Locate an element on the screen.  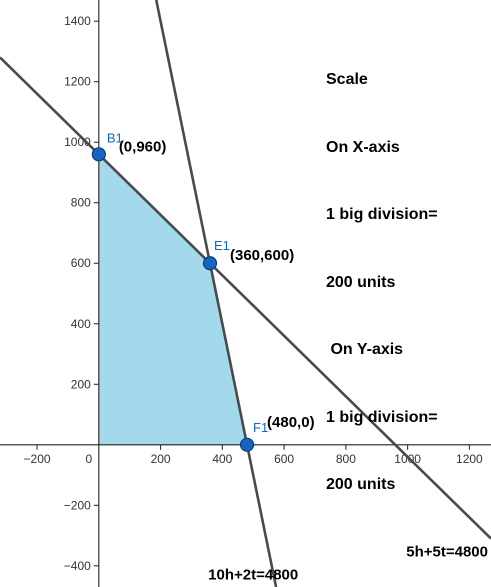
point-coordinate-label: (360,600) is located at coordinates (262, 255).